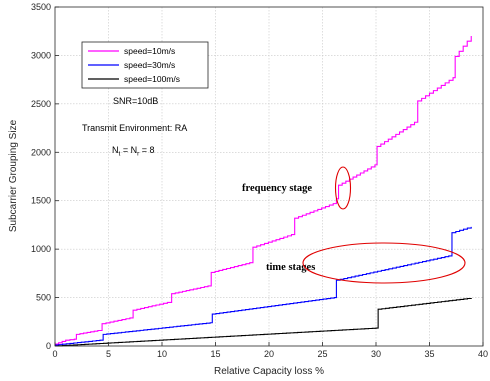 The height and width of the screenshot is (381, 490). I want to click on x-tick-label: 20, so click(269, 354).